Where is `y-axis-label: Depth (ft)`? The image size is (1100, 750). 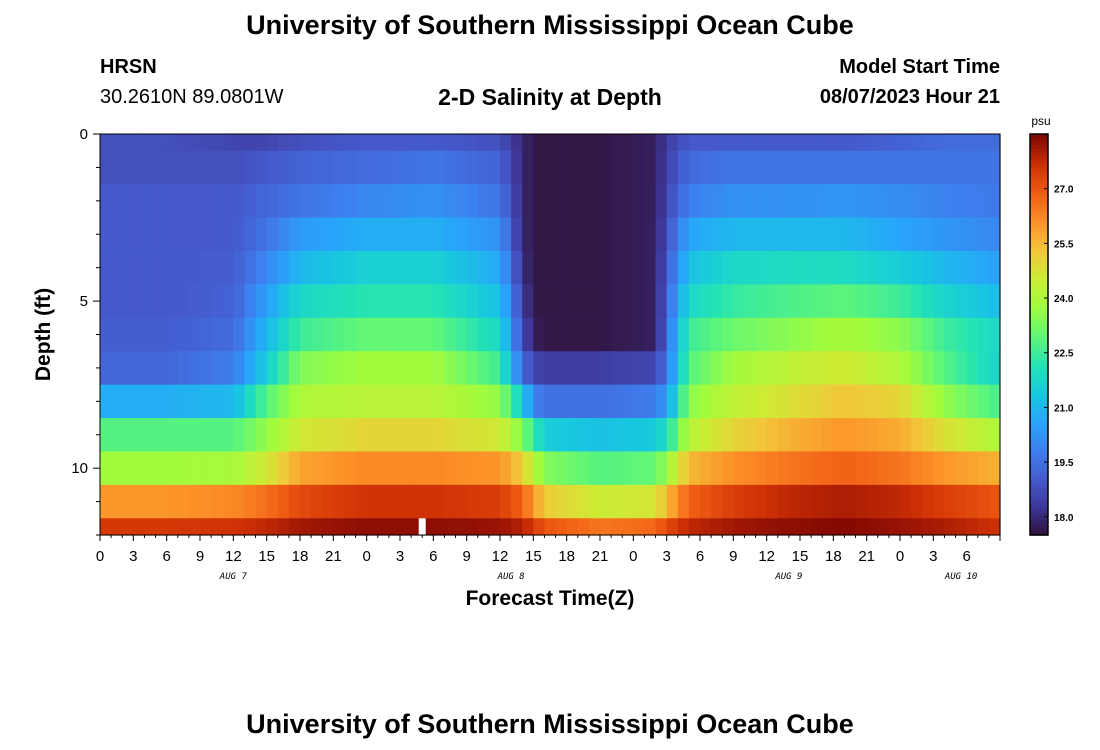 y-axis-label: Depth (ft) is located at coordinates (43, 334).